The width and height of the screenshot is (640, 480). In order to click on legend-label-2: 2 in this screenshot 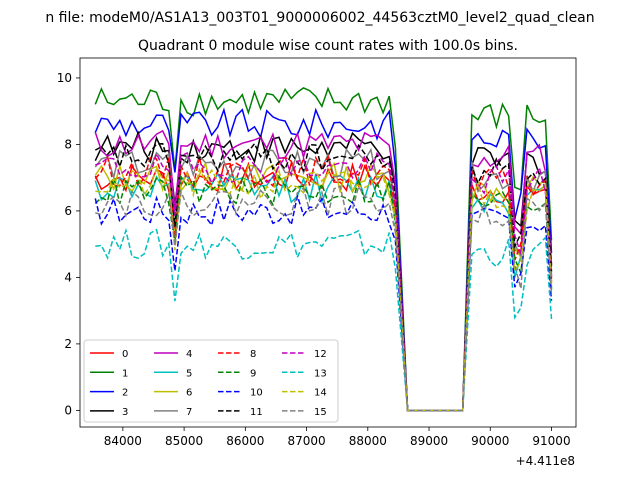, I will do `click(125, 393)`.